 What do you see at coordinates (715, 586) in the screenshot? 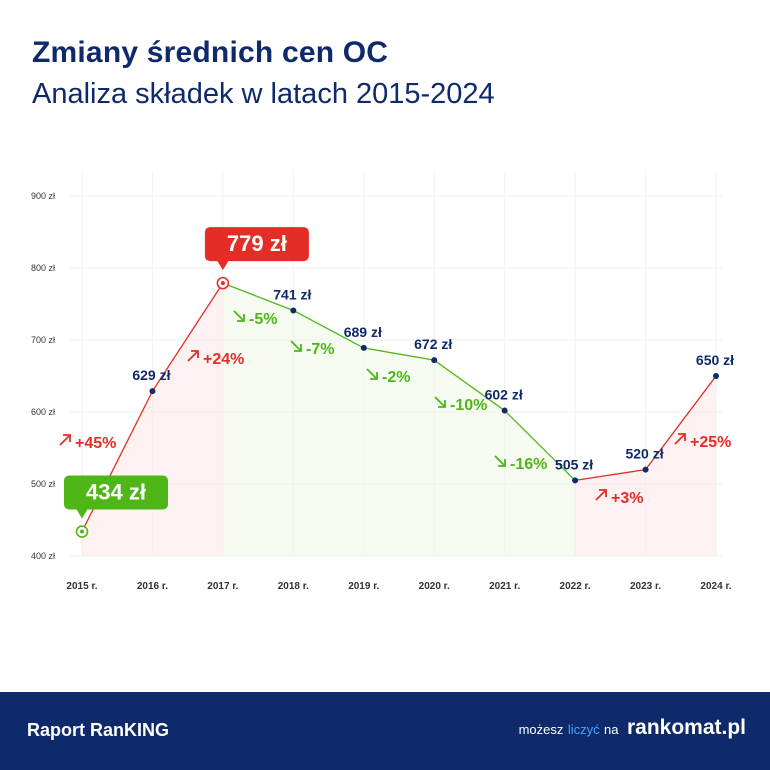
I see `x-tick-label: 2024 r.` at bounding box center [715, 586].